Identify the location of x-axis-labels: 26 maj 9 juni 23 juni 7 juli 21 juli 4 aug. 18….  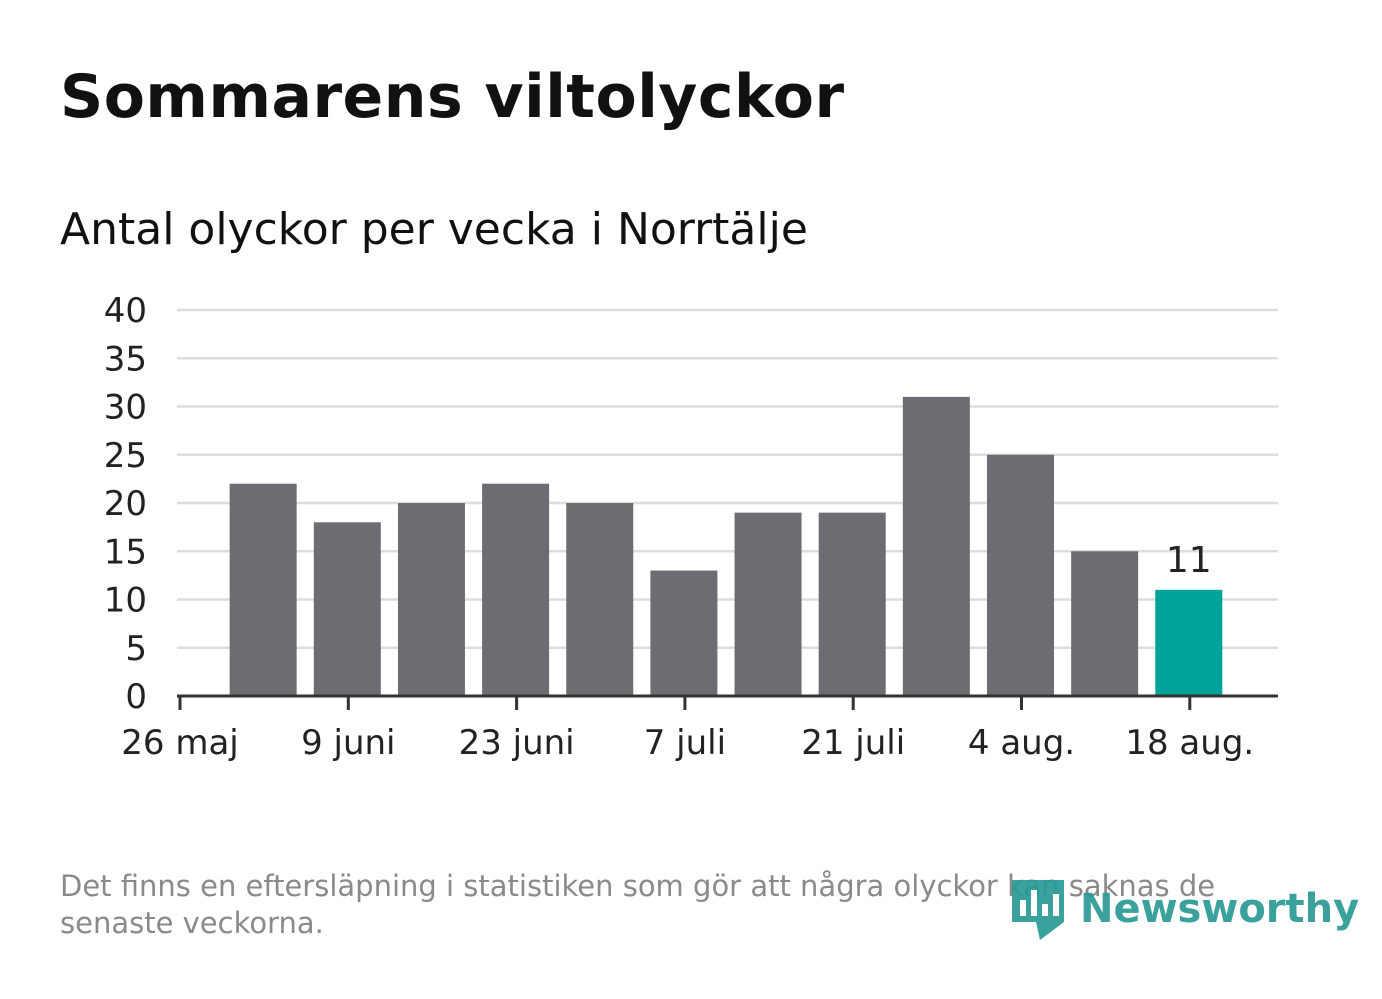
(687, 743).